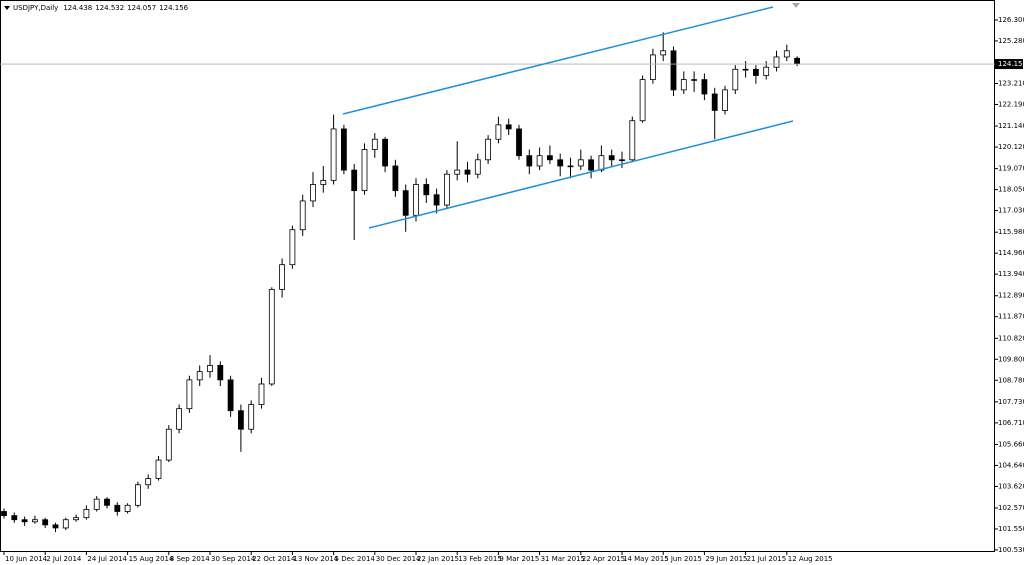 The width and height of the screenshot is (1024, 565). I want to click on x-tick-label: 22 Apr 2015, so click(603, 559).